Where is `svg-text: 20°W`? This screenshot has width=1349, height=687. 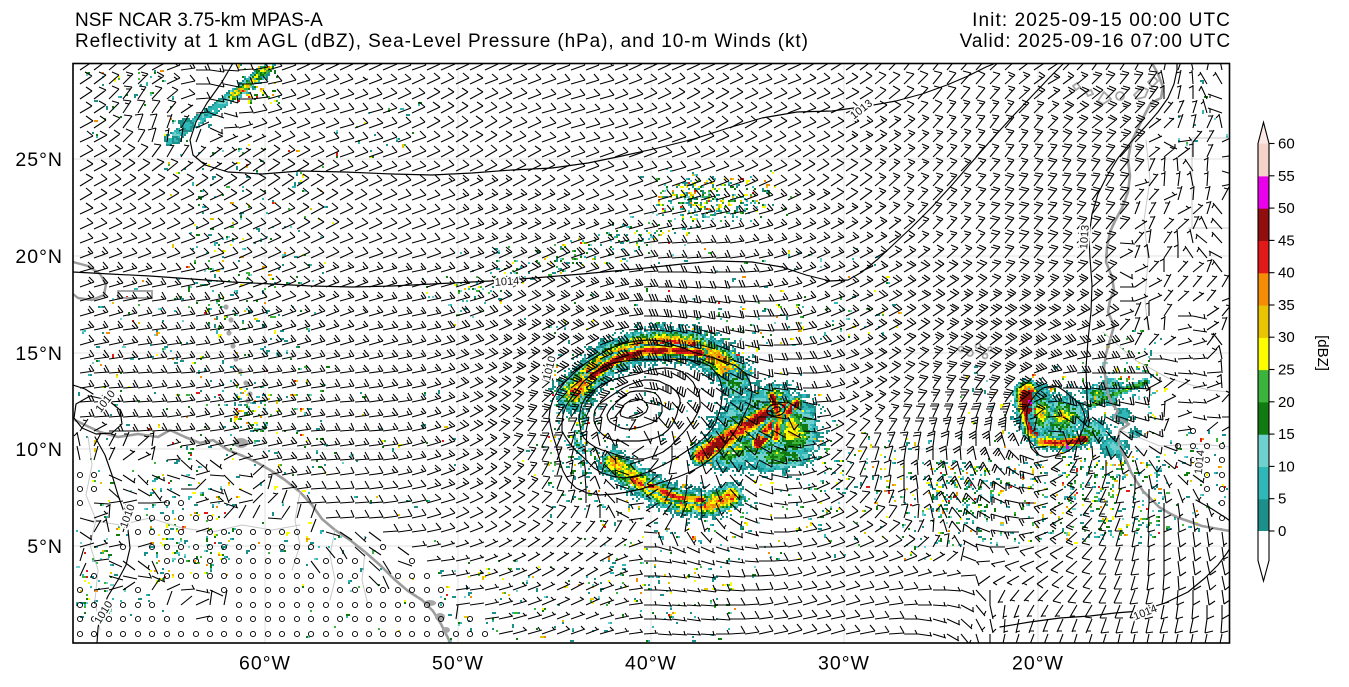 svg-text: 20°W is located at coordinates (1038, 664).